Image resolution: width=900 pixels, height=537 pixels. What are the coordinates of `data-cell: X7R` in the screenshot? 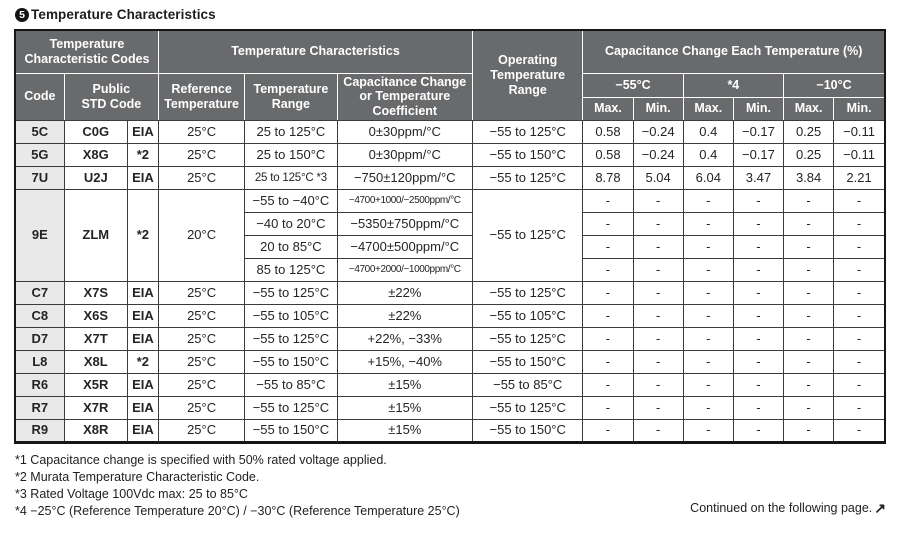 It's located at (95, 407).